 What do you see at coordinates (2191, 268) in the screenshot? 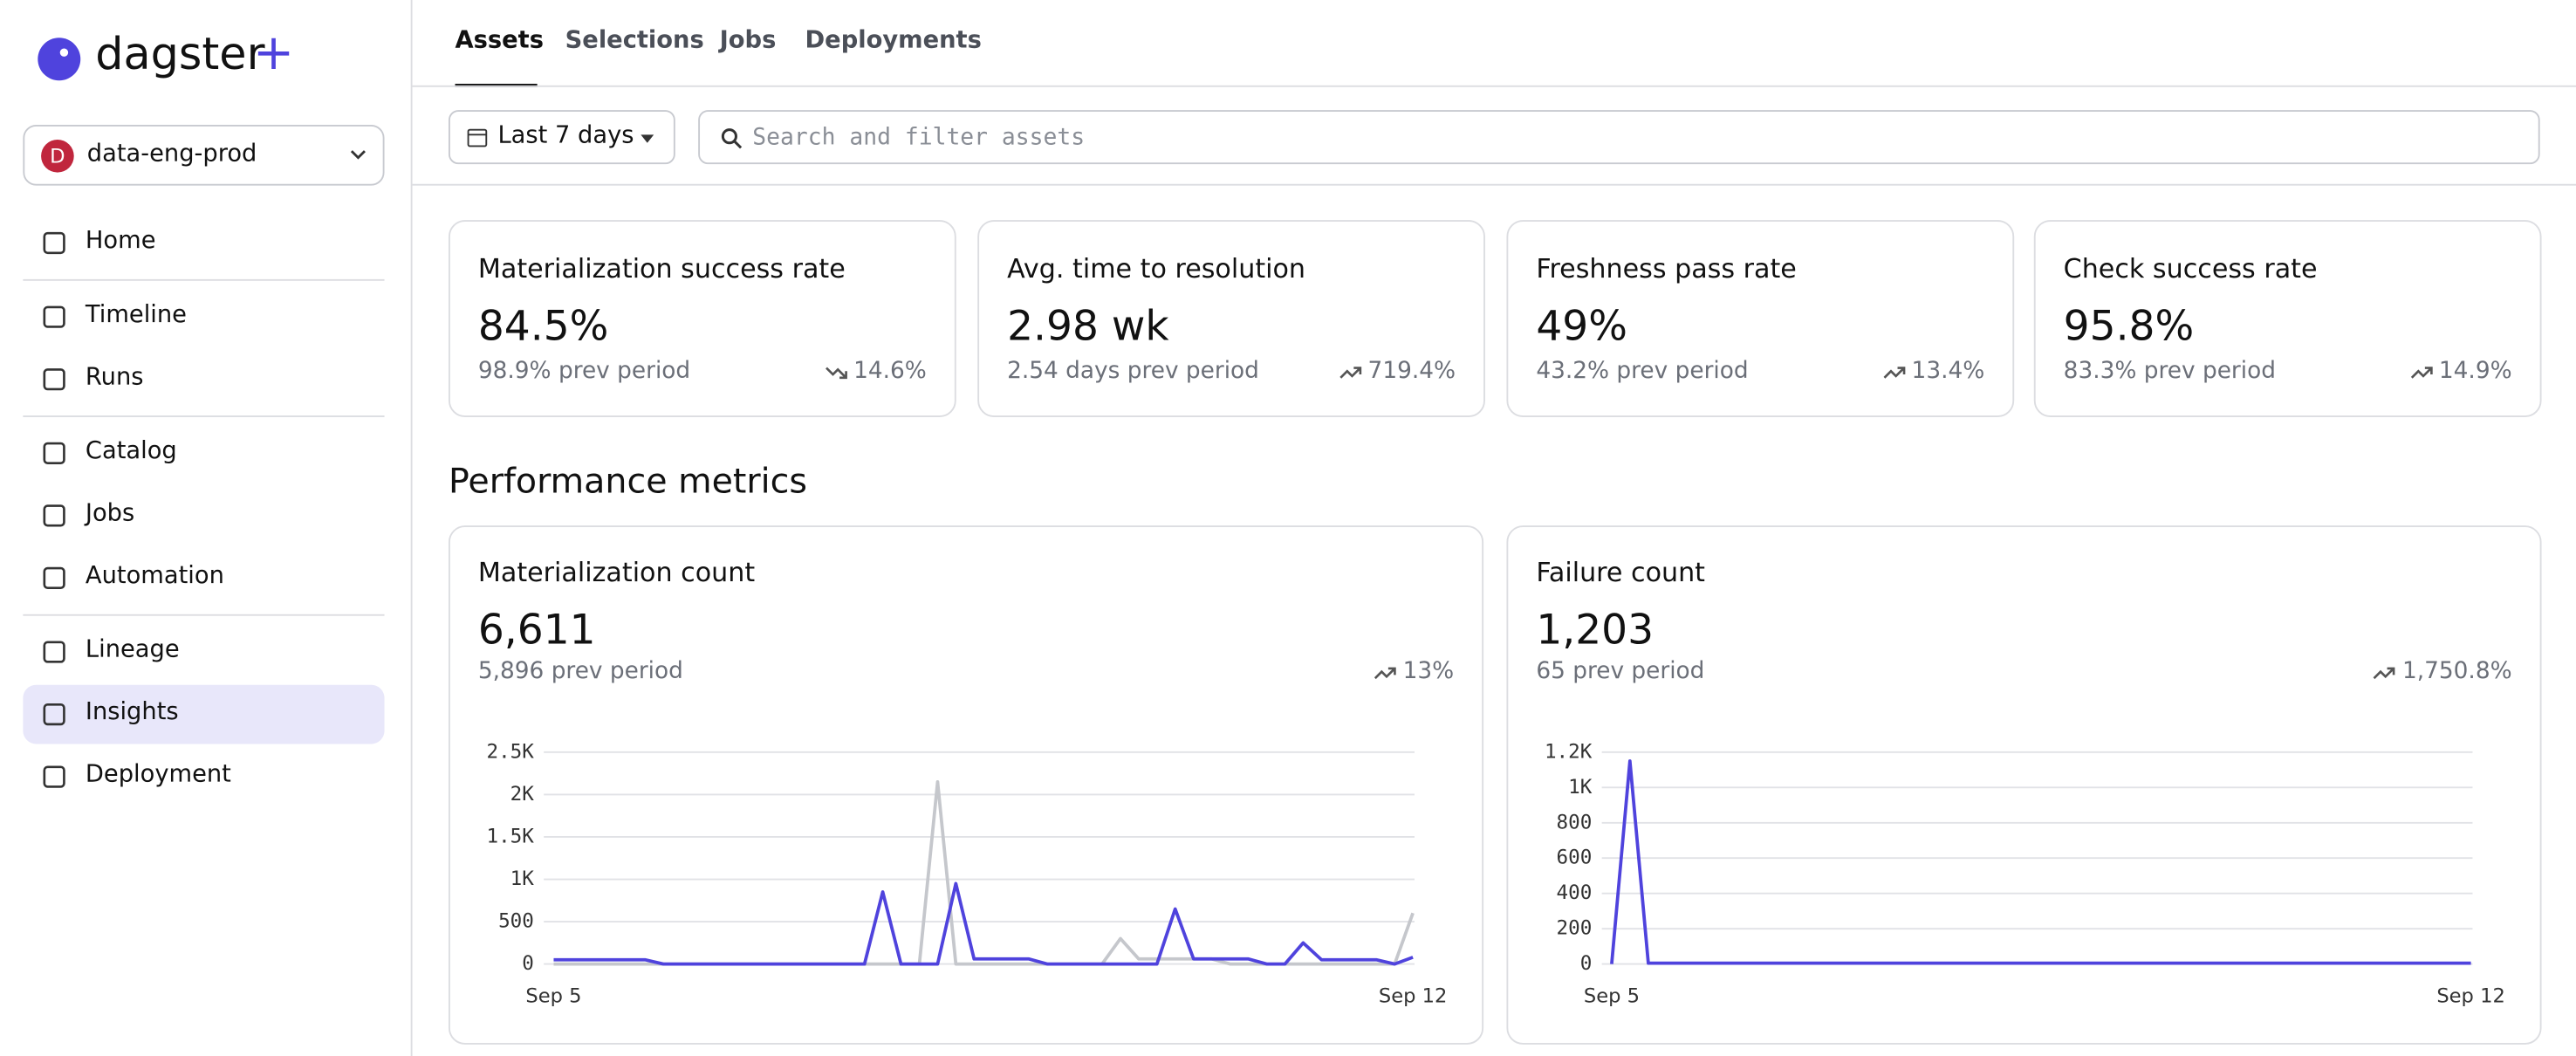
I see `kpi-title: Check success rate` at bounding box center [2191, 268].